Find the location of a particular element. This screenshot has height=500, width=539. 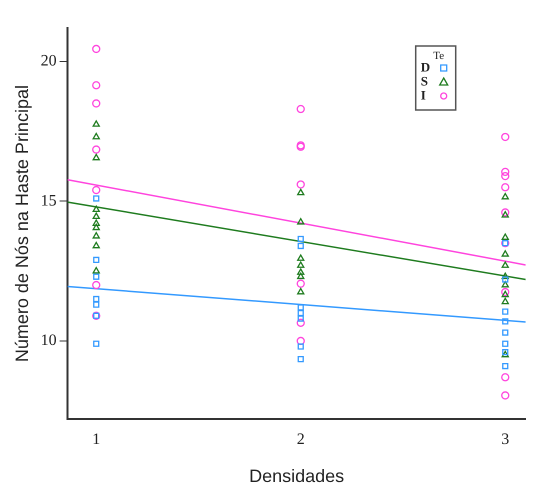

y-tick-label: 15 is located at coordinates (48, 201).